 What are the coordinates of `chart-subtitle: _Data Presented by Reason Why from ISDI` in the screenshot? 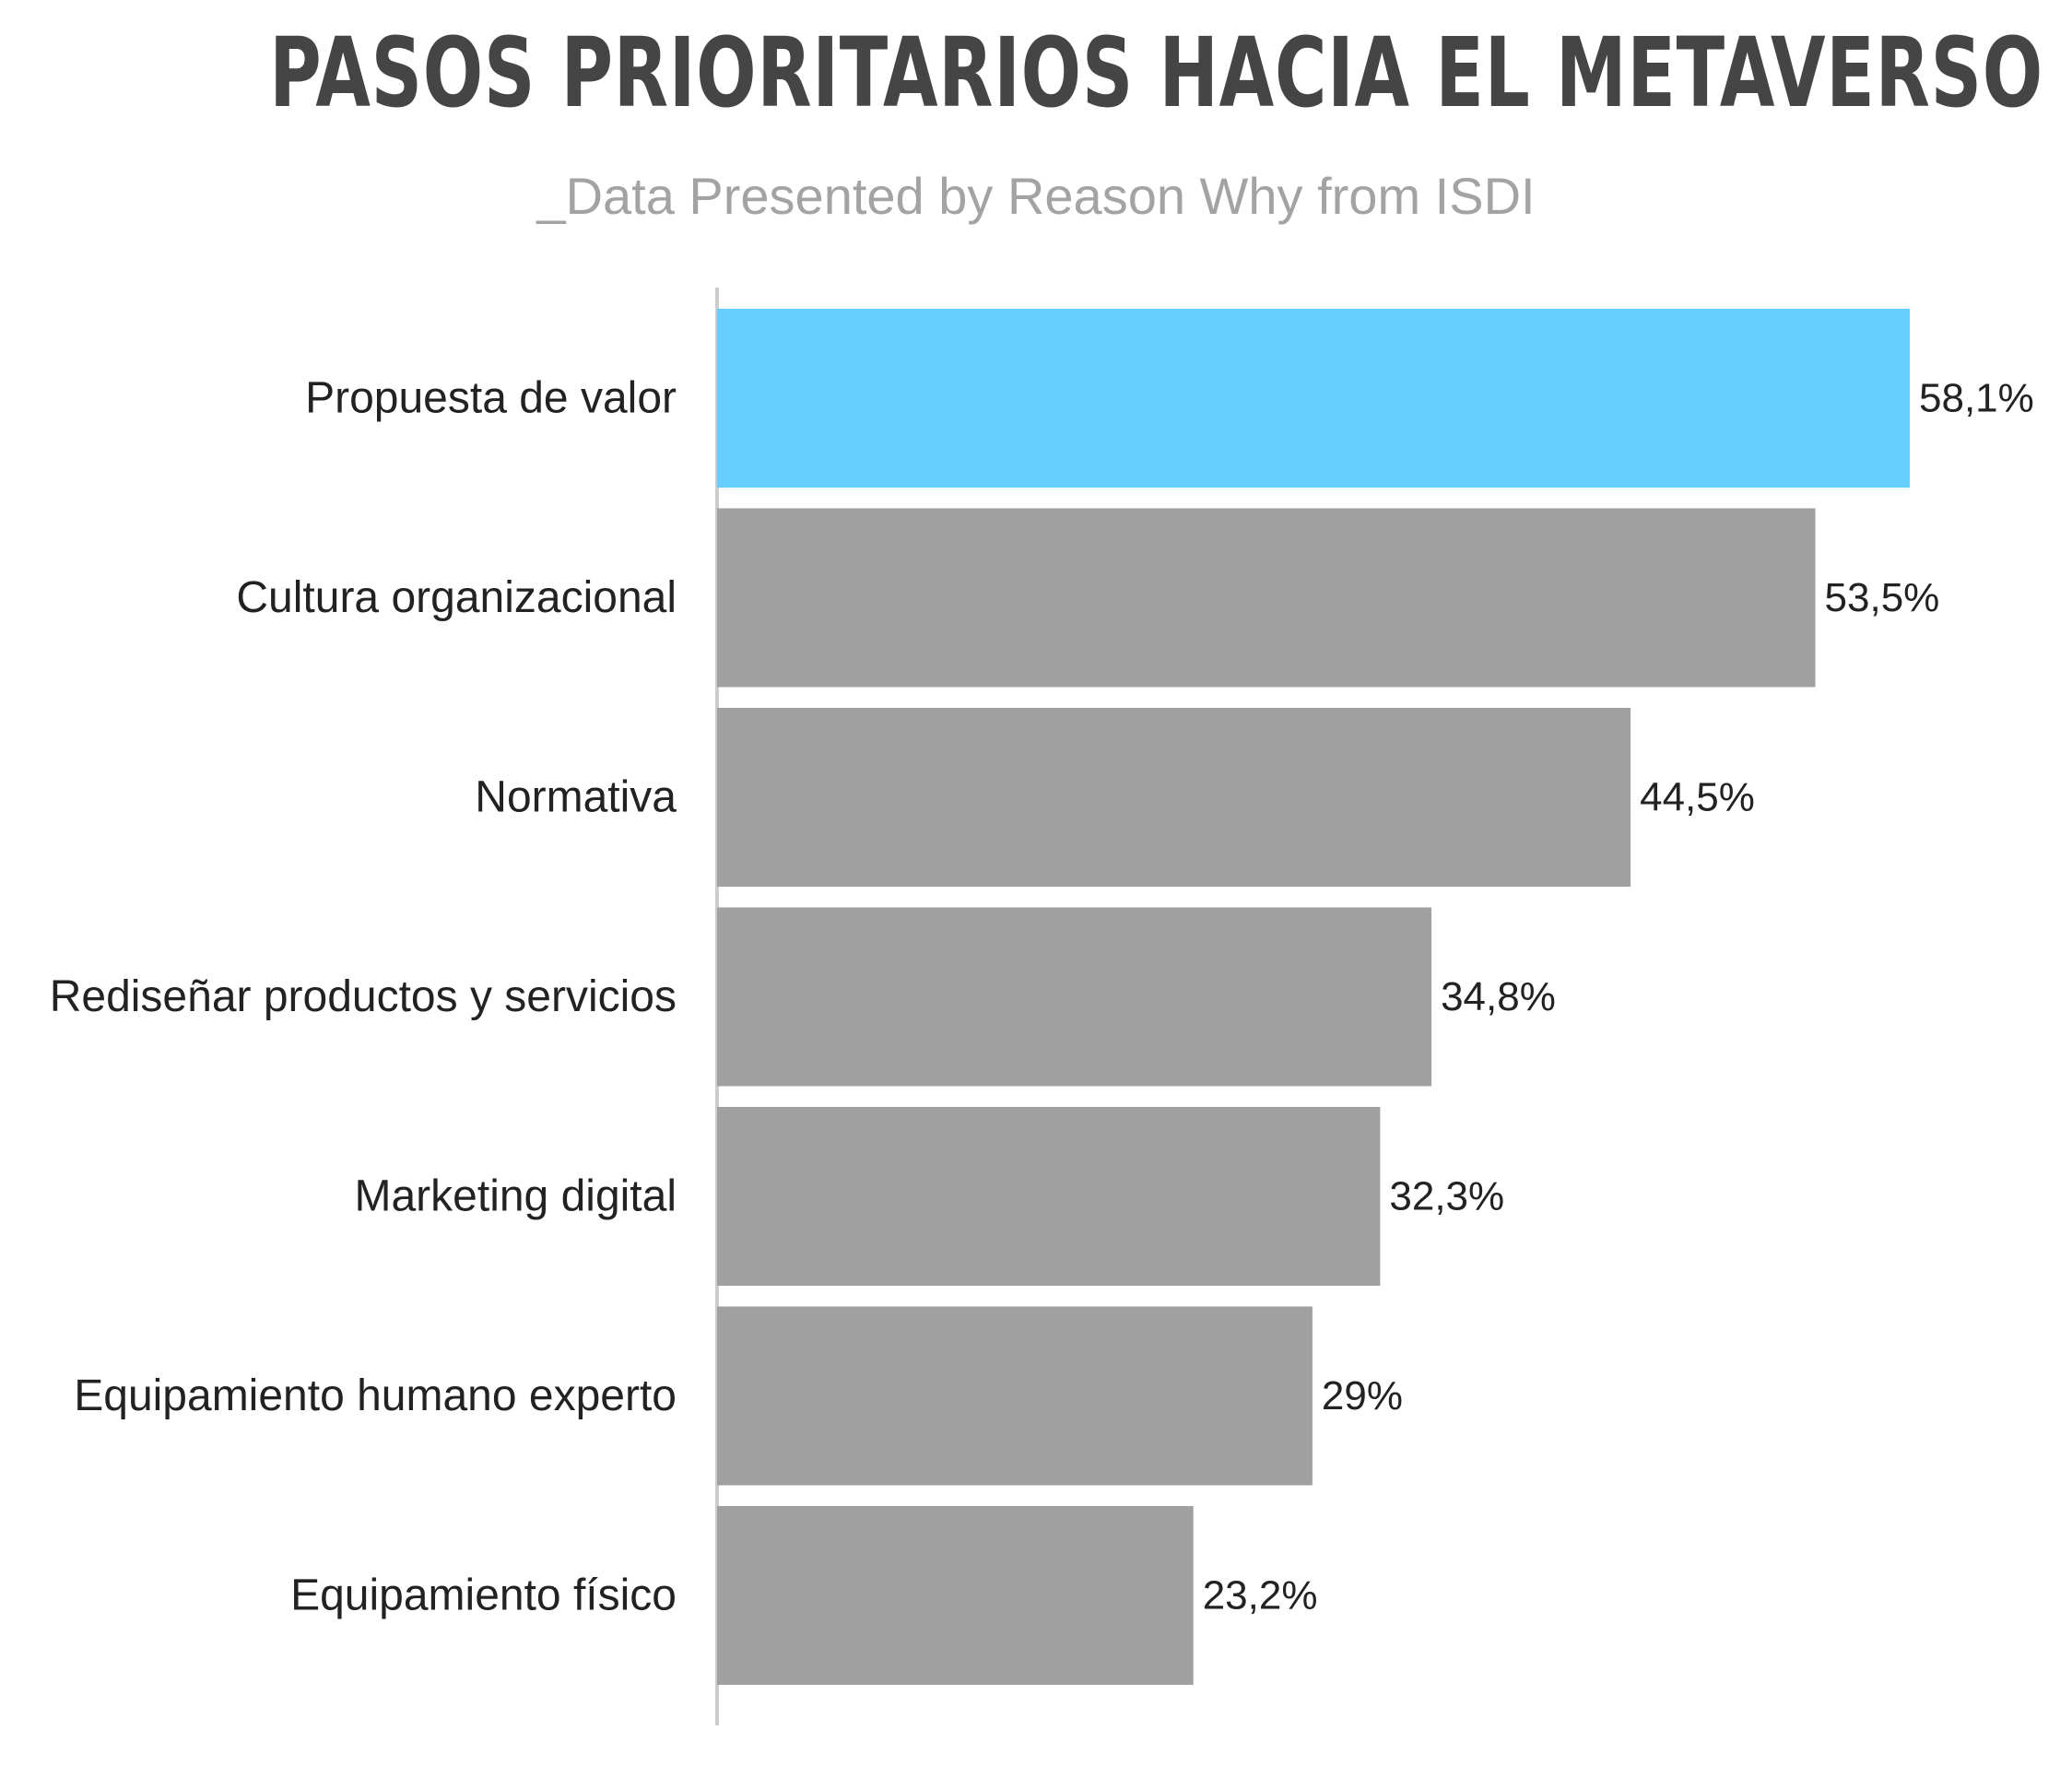 It's located at (1036, 196).